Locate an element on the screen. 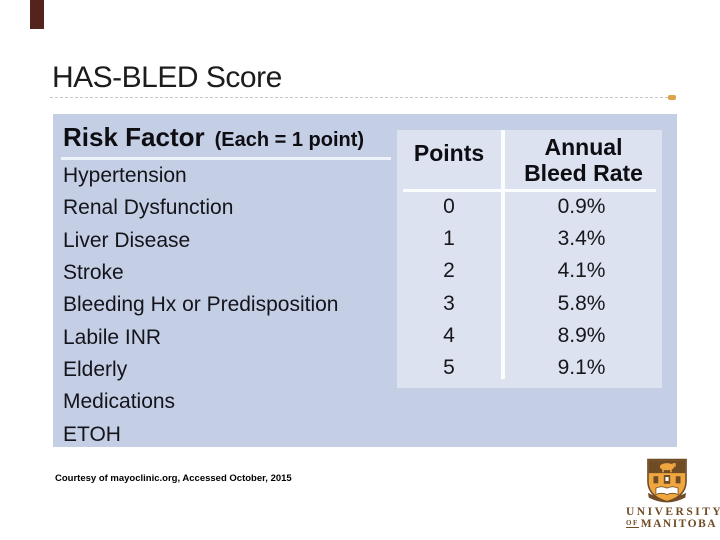  risk-row: Elderly is located at coordinates (95, 369).